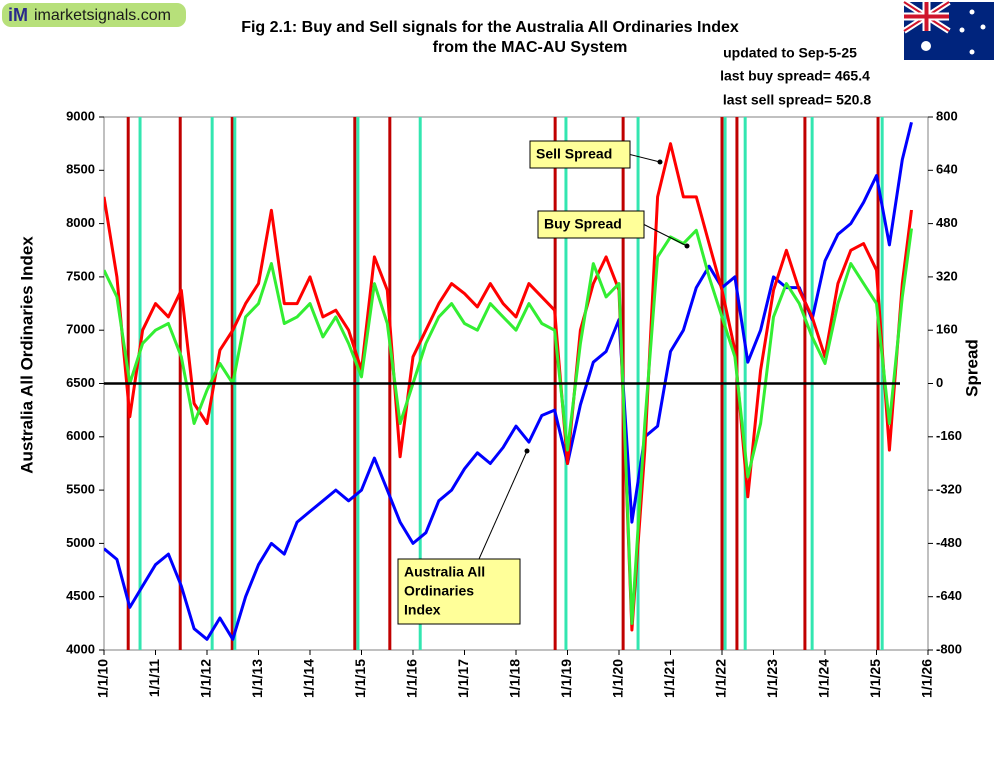  I want to click on note: last buy spread= 465.4, so click(795, 76).